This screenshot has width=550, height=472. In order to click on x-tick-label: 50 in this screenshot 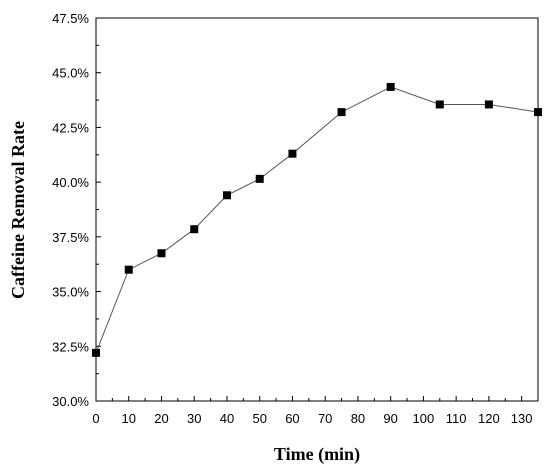, I will do `click(259, 418)`.